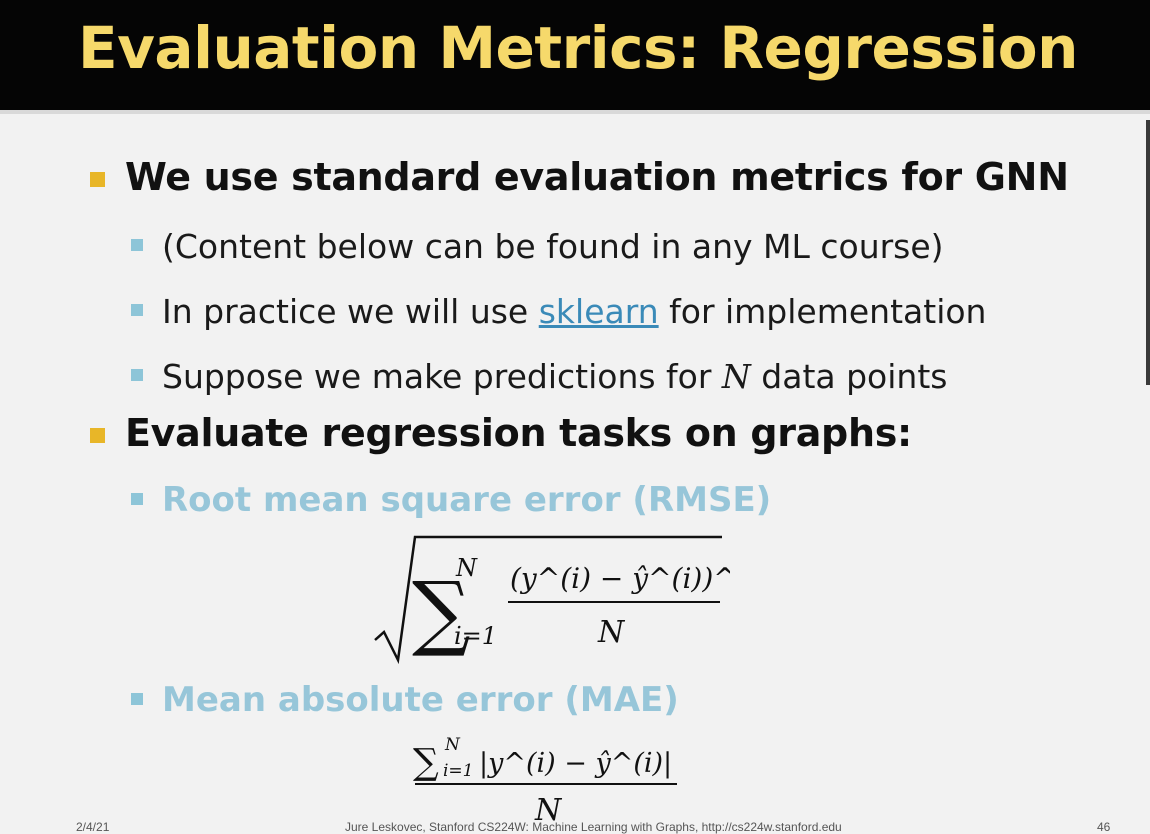 The image size is (1150, 834). Describe the element at coordinates (93, 827) in the screenshot. I see `footer-date: 2/4/21` at that location.